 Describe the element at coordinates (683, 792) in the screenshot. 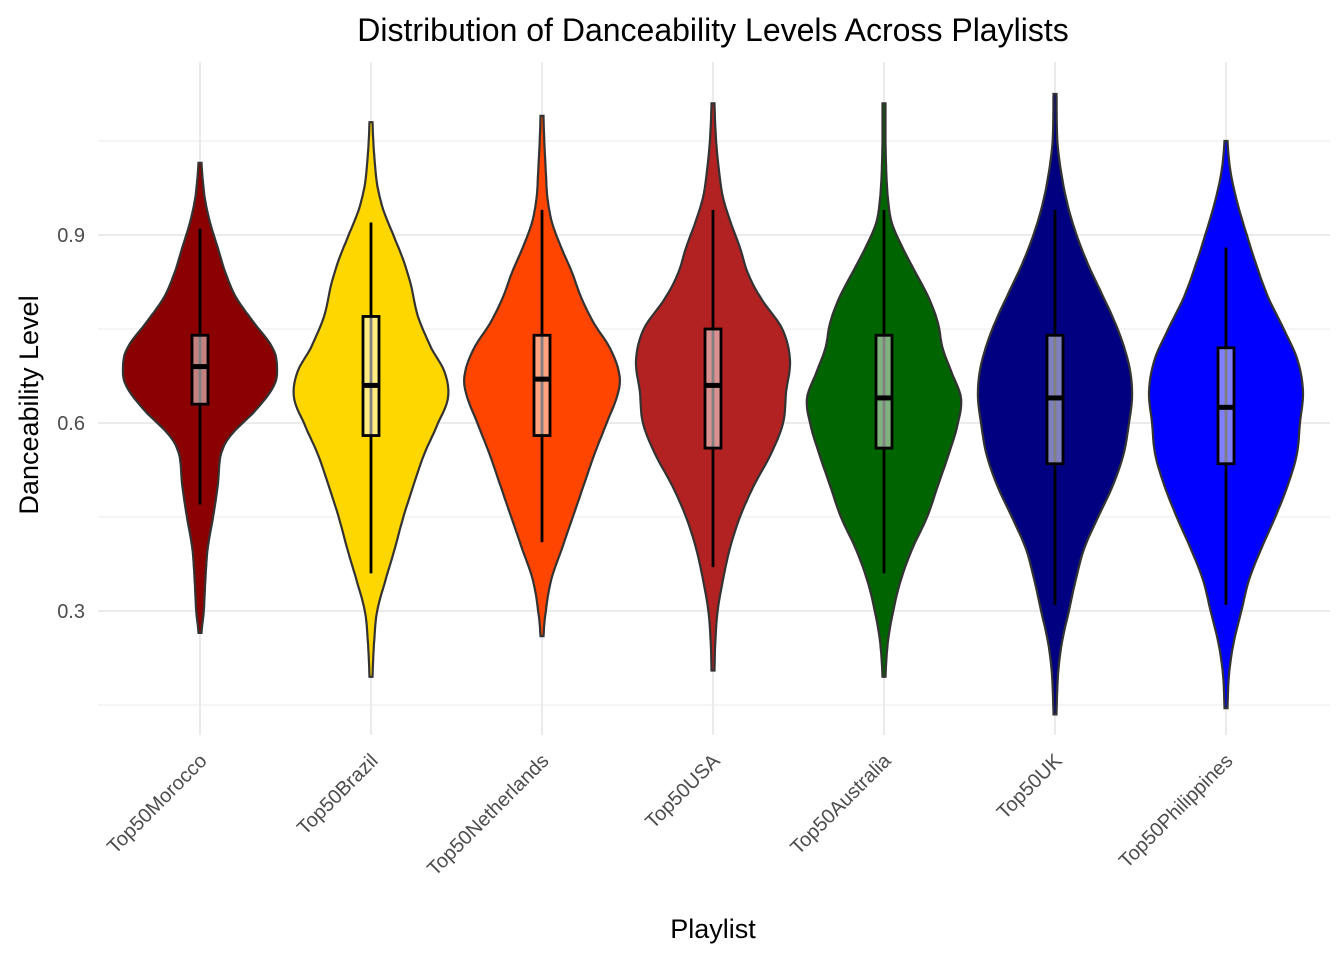

I see `x-tick-label: Top50USA` at that location.